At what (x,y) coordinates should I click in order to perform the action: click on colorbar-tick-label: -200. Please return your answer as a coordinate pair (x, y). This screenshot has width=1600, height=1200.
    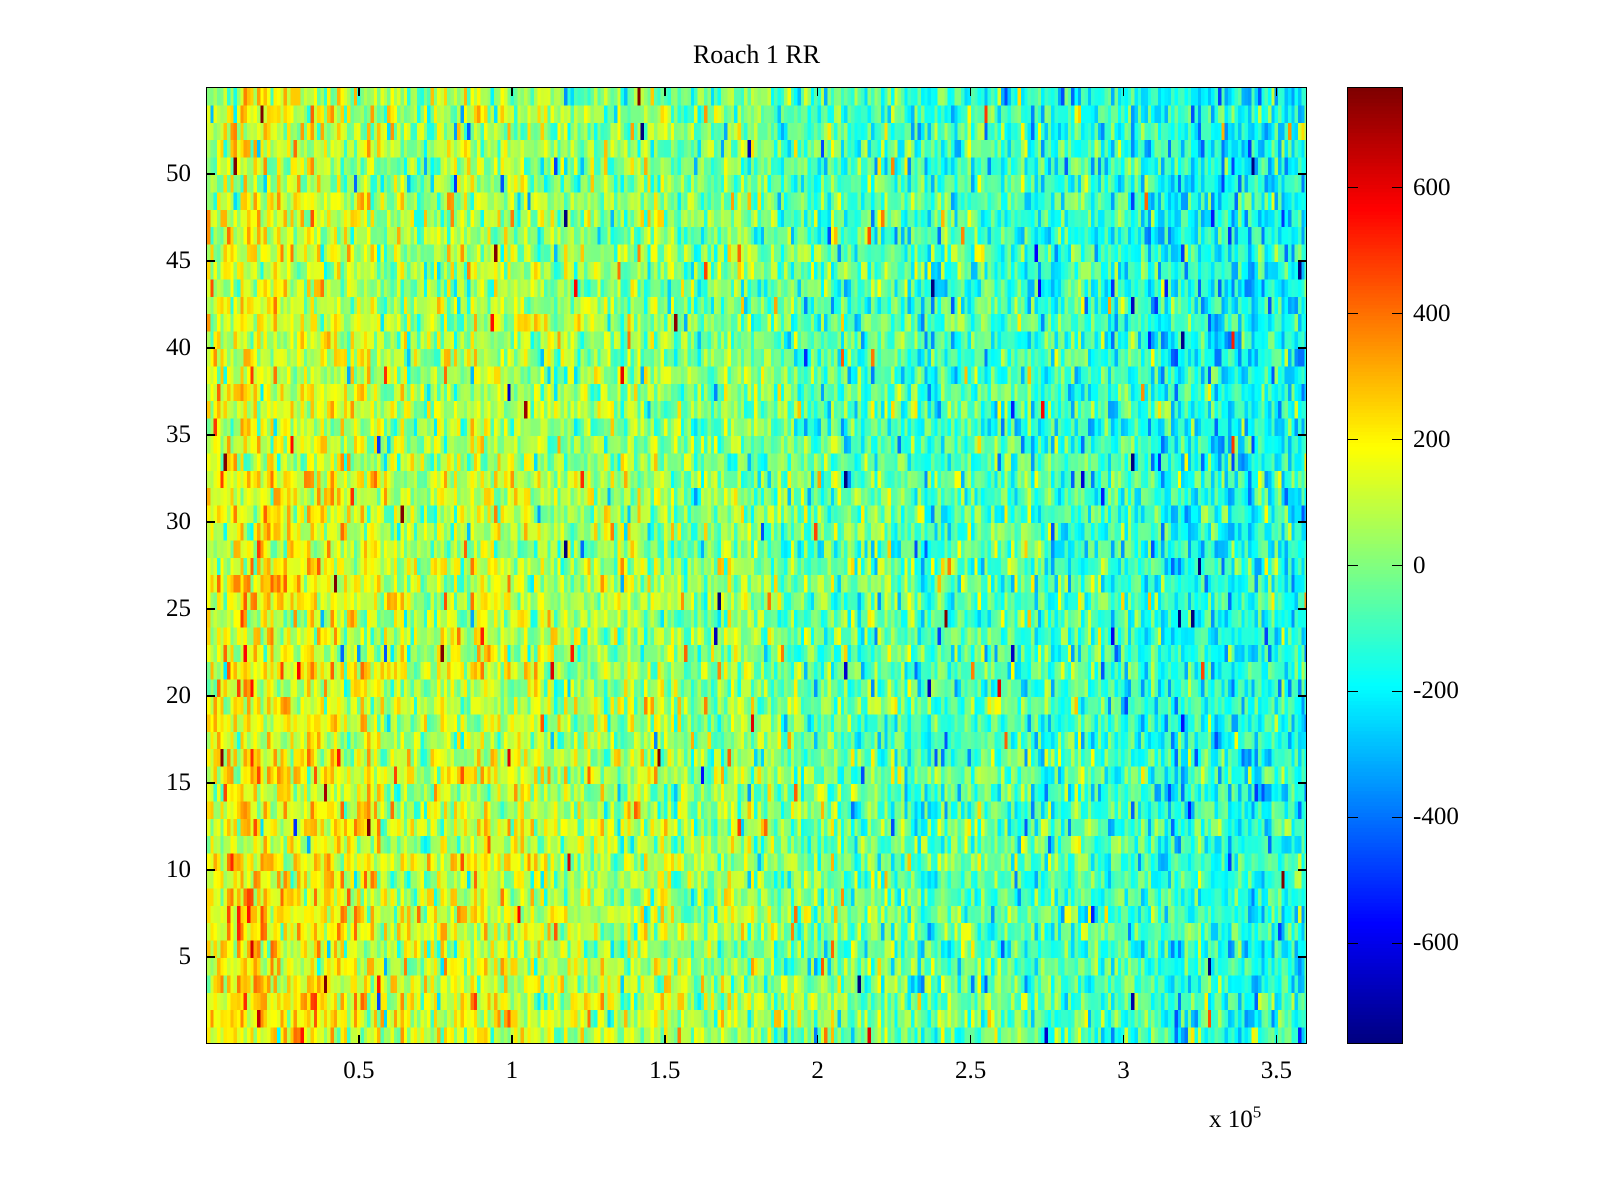
    Looking at the image, I should click on (1436, 691).